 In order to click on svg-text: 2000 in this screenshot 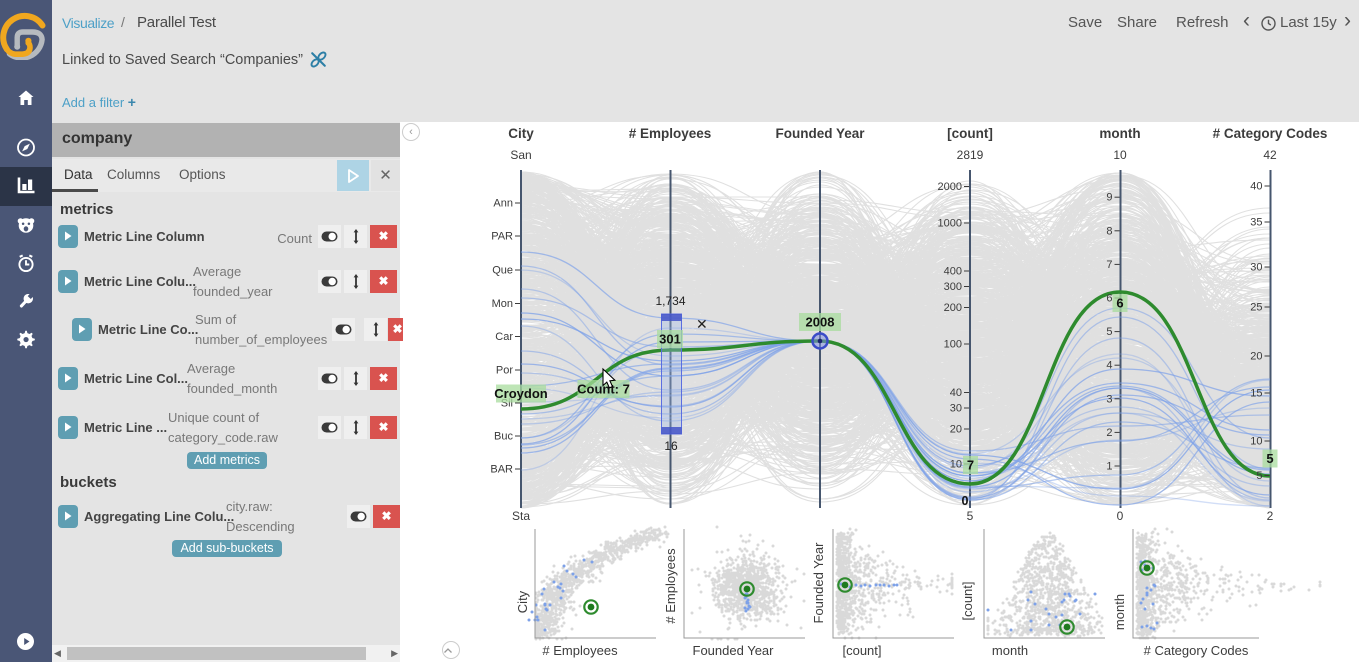, I will do `click(950, 187)`.